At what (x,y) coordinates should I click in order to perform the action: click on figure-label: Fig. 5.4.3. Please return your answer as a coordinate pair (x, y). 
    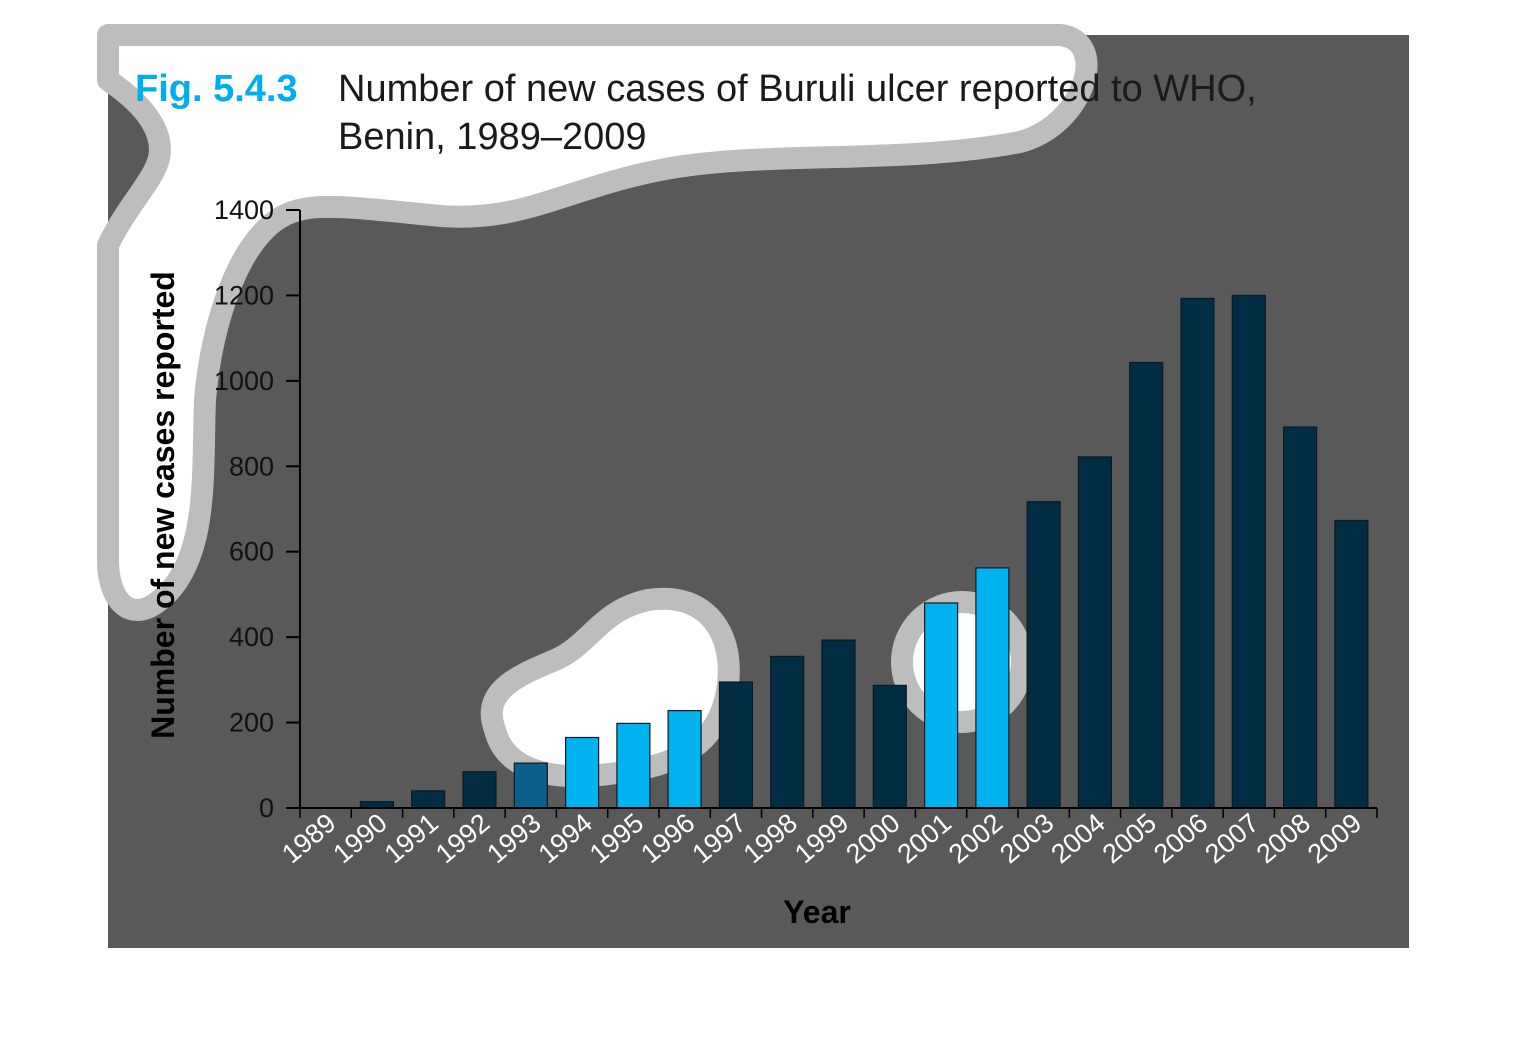
    Looking at the image, I should click on (216, 89).